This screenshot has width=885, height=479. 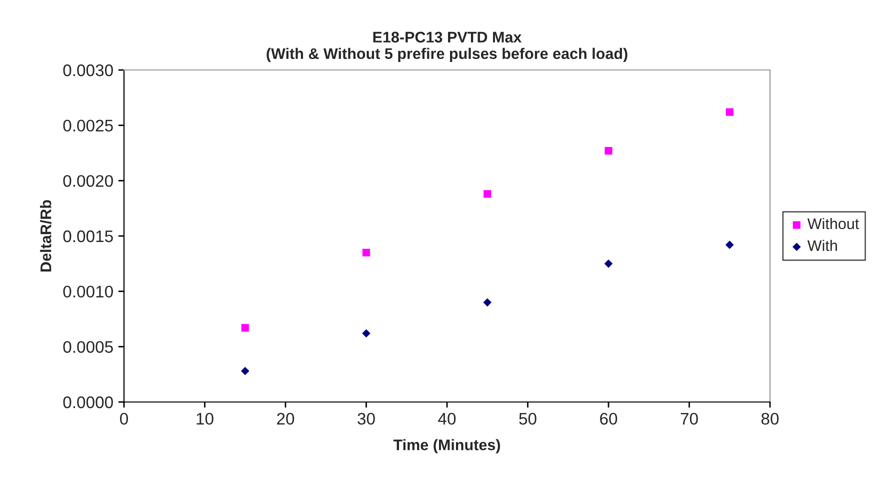 I want to click on x-axis-title: Time (Minutes), so click(x=446, y=446).